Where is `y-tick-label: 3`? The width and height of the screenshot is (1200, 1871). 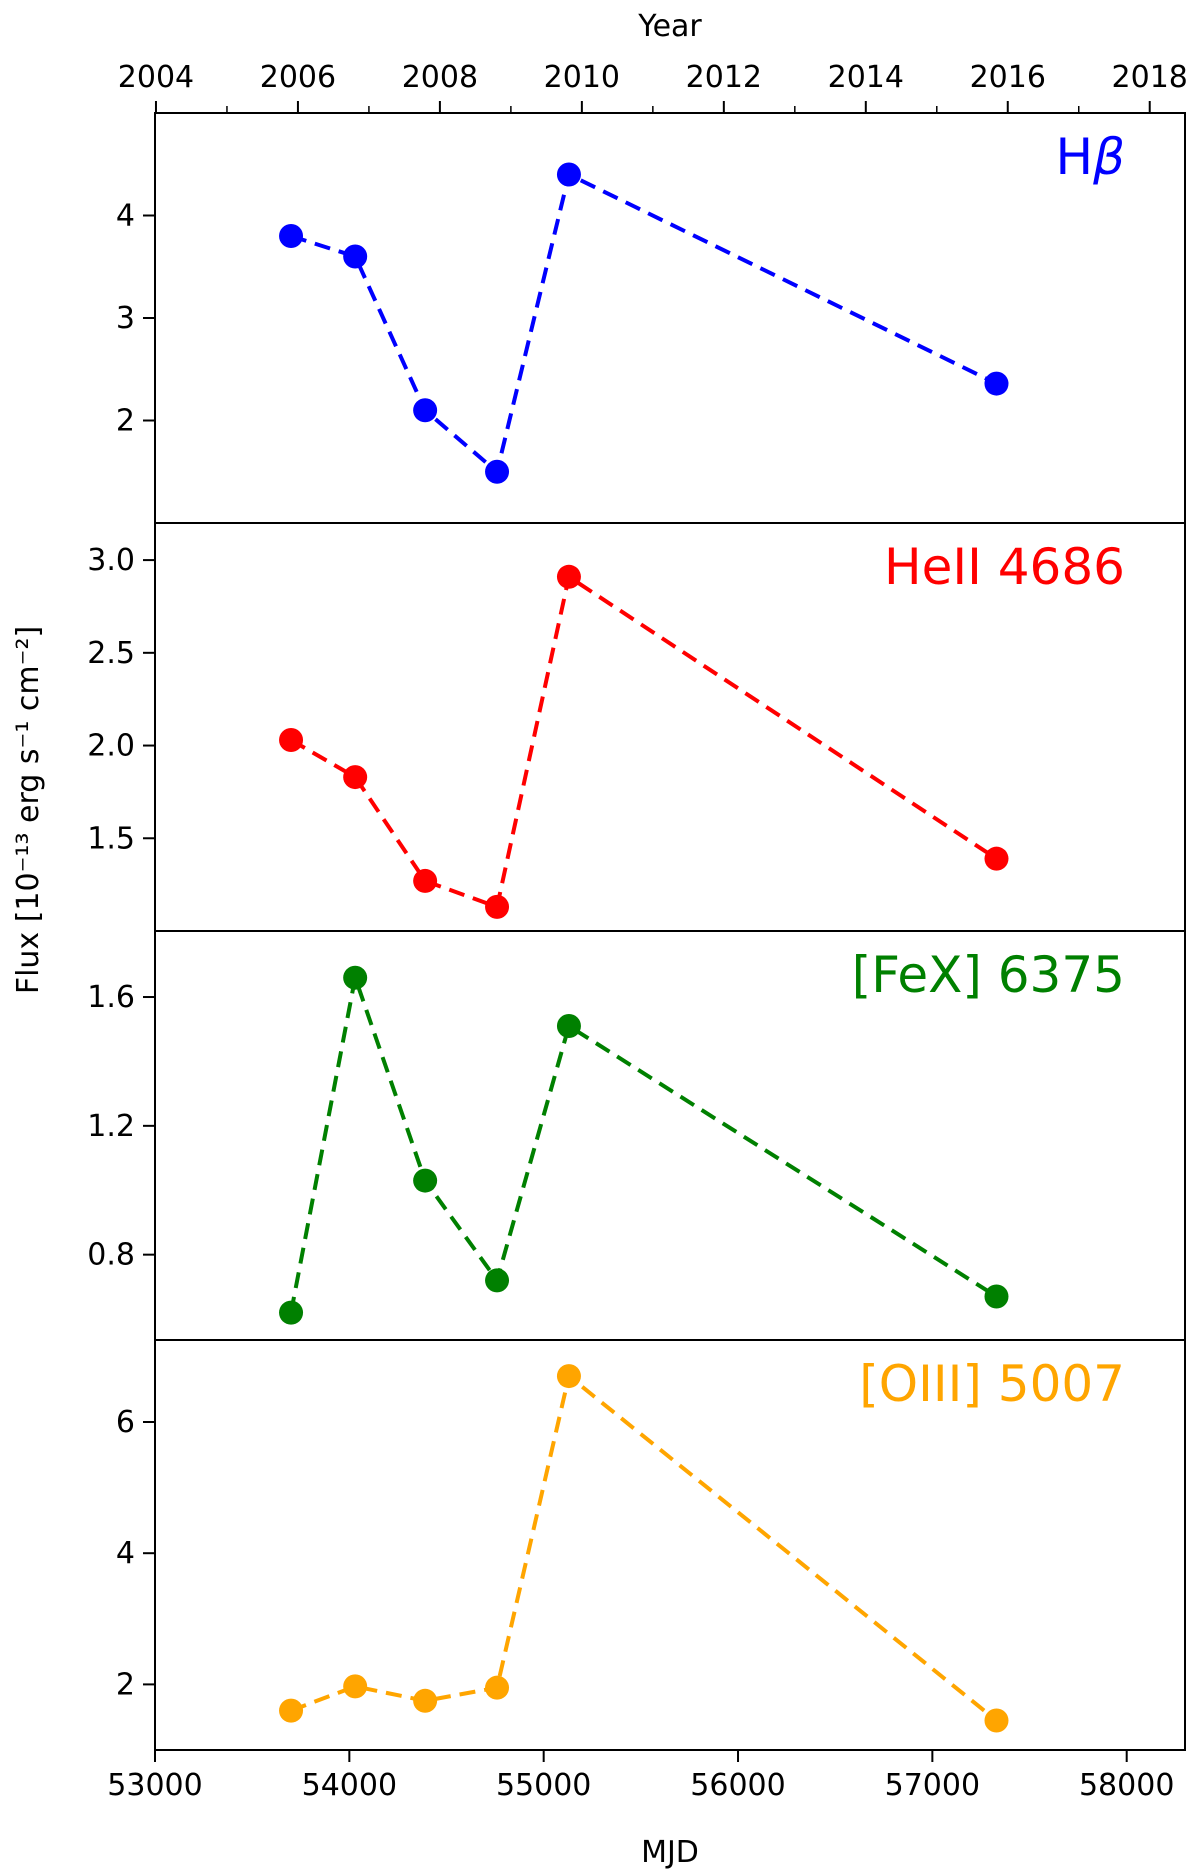
y-tick-label: 3 is located at coordinates (125, 318).